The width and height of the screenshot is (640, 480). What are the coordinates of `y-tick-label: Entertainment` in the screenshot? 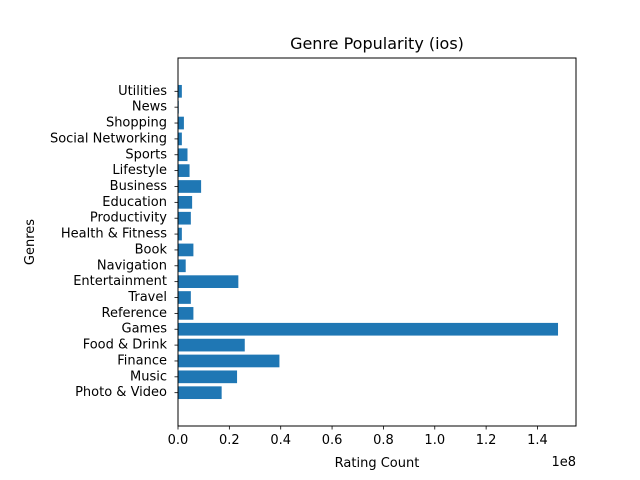 It's located at (120, 281).